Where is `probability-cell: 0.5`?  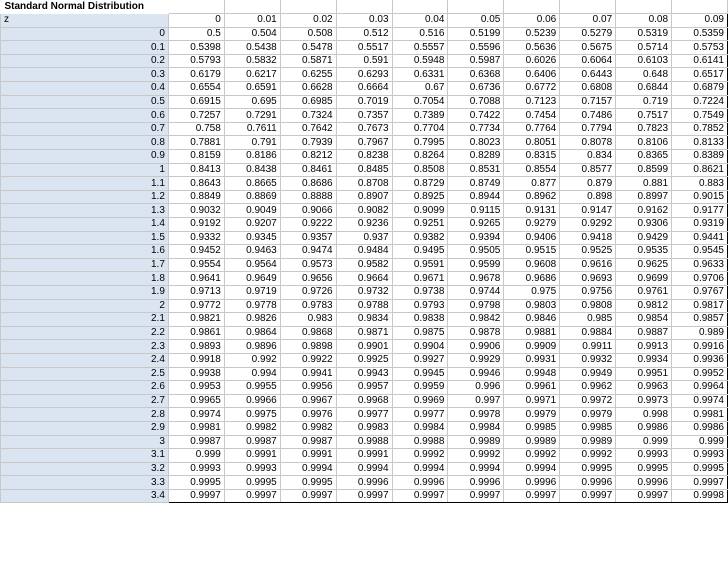 probability-cell: 0.5 is located at coordinates (196, 34).